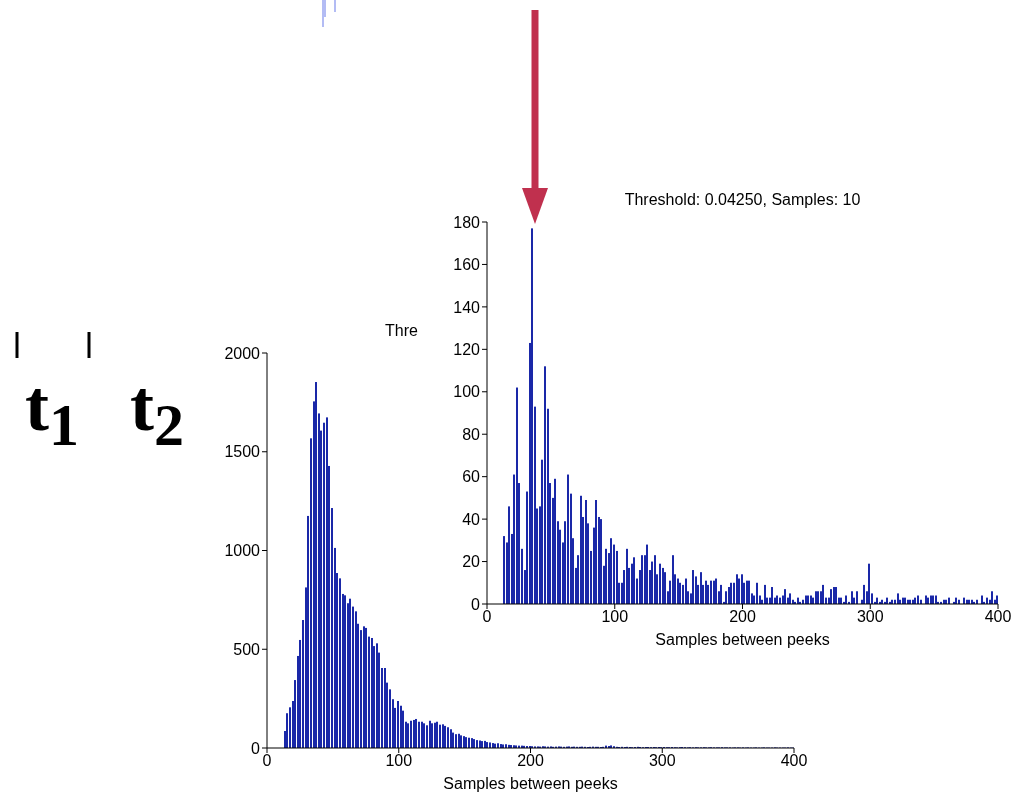  What do you see at coordinates (742, 200) in the screenshot?
I see `chart-title: Threshold: 0.04250, Samples: 10` at bounding box center [742, 200].